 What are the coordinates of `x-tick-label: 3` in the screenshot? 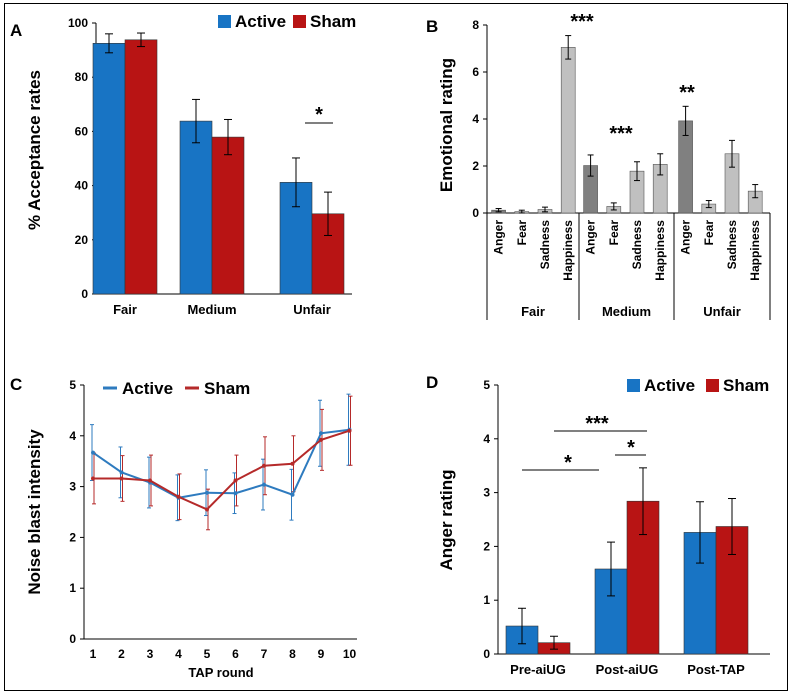 It's located at (150, 654).